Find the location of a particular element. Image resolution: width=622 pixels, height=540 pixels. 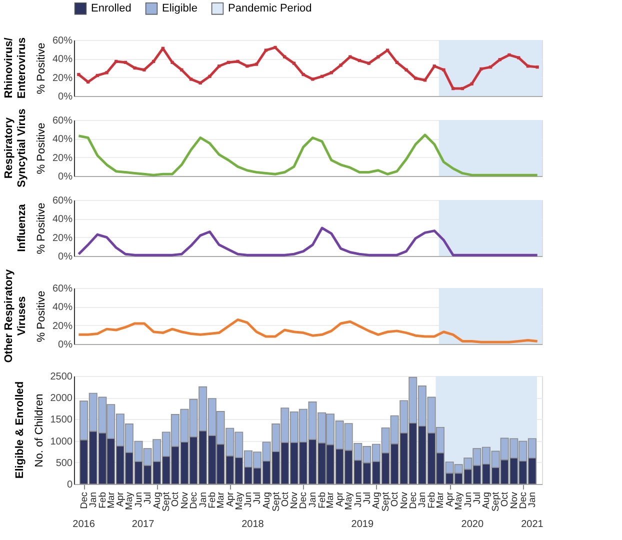

text: 2021 is located at coordinates (532, 524).